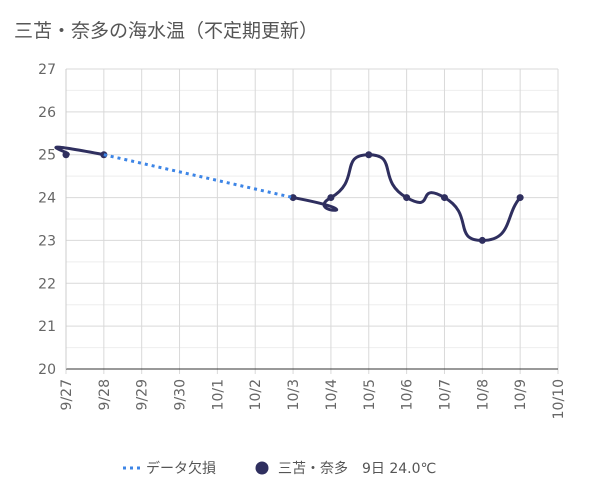  What do you see at coordinates (47, 199) in the screenshot?
I see `y-tick-label: 24` at bounding box center [47, 199].